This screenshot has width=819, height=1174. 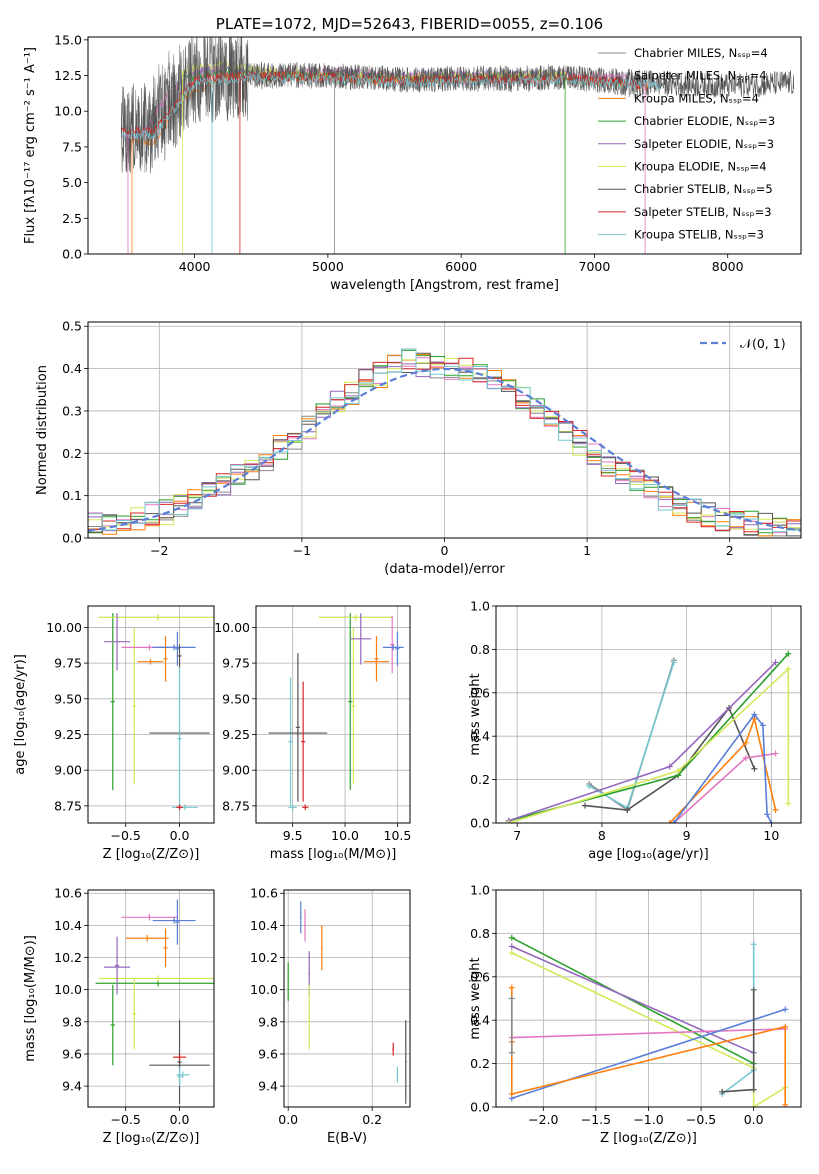 What do you see at coordinates (596, 1119) in the screenshot?
I see `x-tick-label: −1.5` at bounding box center [596, 1119].